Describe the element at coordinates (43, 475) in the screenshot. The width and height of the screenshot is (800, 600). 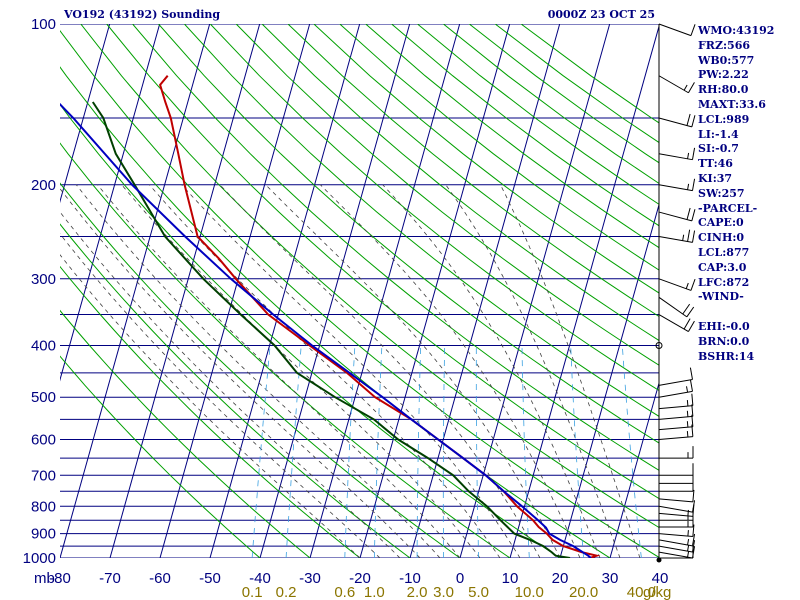
I see `pressure-tick-label: 700` at that location.